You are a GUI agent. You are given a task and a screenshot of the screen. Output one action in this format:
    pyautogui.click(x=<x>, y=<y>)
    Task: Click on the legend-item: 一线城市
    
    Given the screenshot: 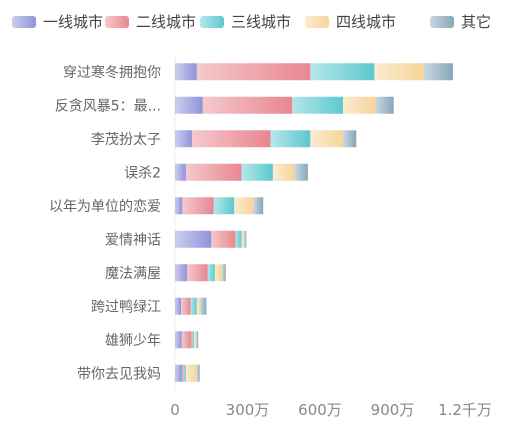 What is the action you would take?
    pyautogui.click(x=57, y=22)
    